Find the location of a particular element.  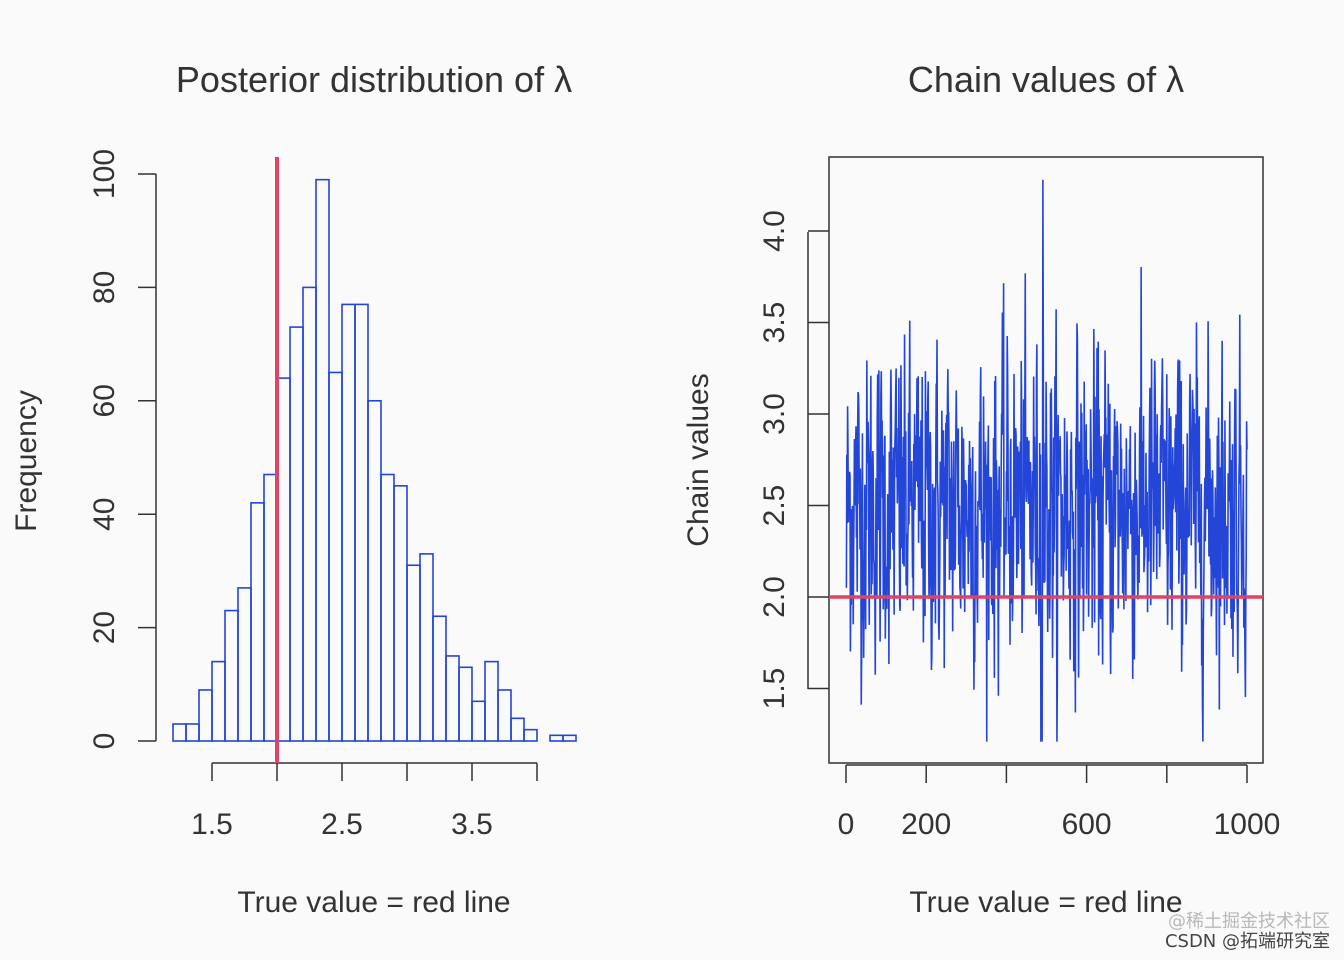

trace-y-tick-label: 3.5 is located at coordinates (774, 323).